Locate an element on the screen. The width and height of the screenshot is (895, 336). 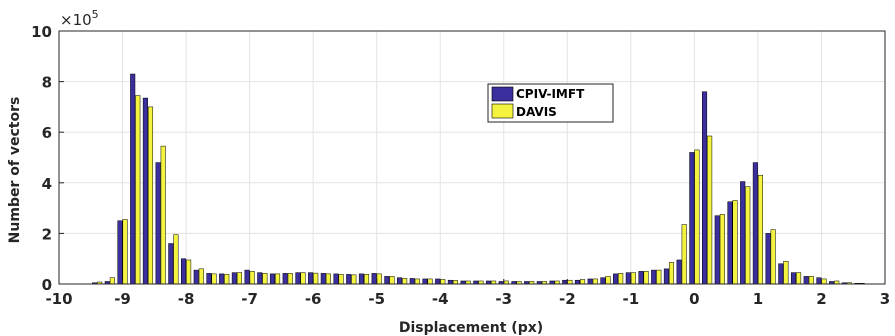
legend-swatch-davis is located at coordinates (502, 111).